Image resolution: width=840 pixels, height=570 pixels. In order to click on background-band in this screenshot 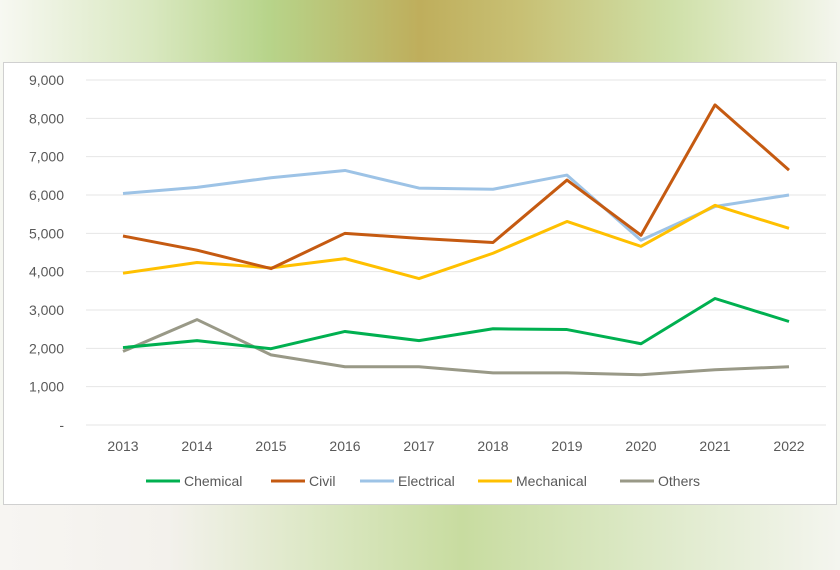, I will do `click(420, 537)`.